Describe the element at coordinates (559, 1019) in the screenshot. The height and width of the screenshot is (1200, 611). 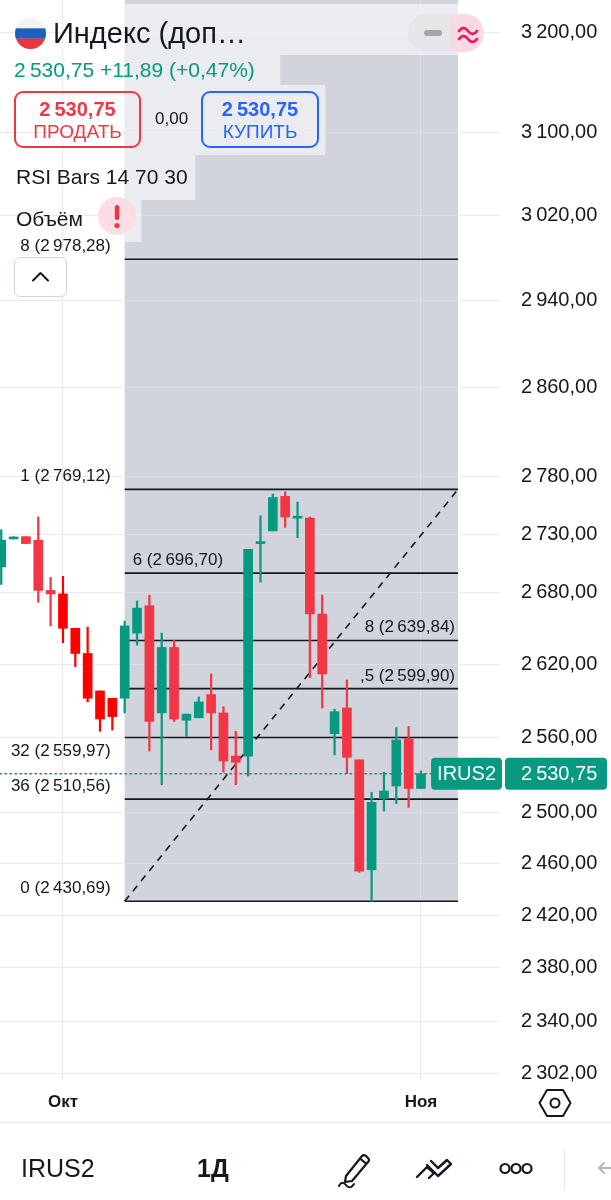
I see `y-tick-label: 2 340,00` at that location.